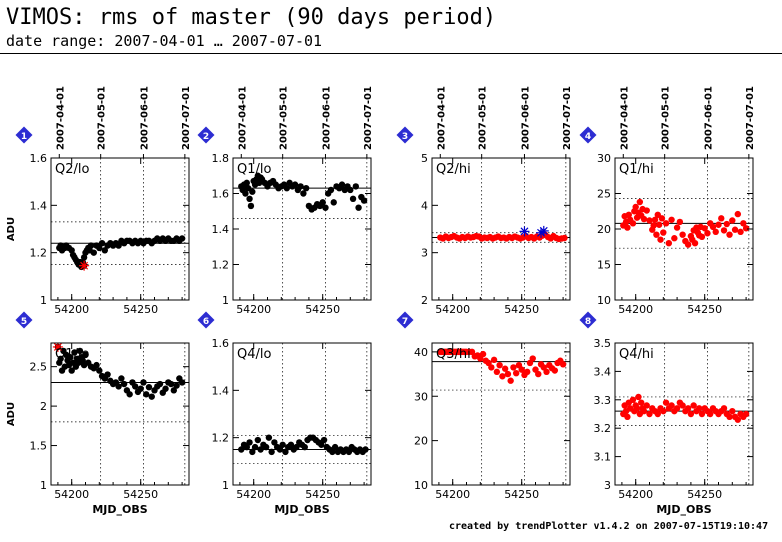  Describe the element at coordinates (24, 137) in the screenshot. I see `badge-number: 1` at that location.